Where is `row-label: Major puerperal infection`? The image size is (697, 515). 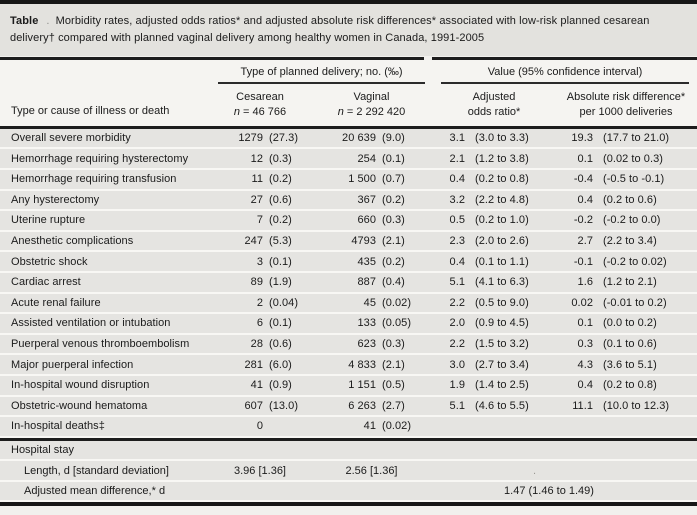 row-label: Major puerperal infection is located at coordinates (72, 364).